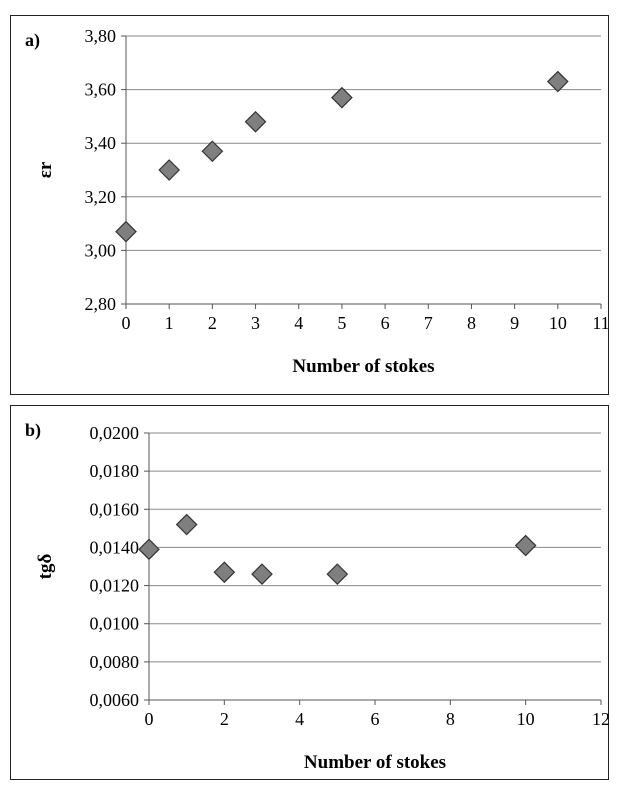 The image size is (619, 785). I want to click on x-tick-label: 1, so click(169, 323).